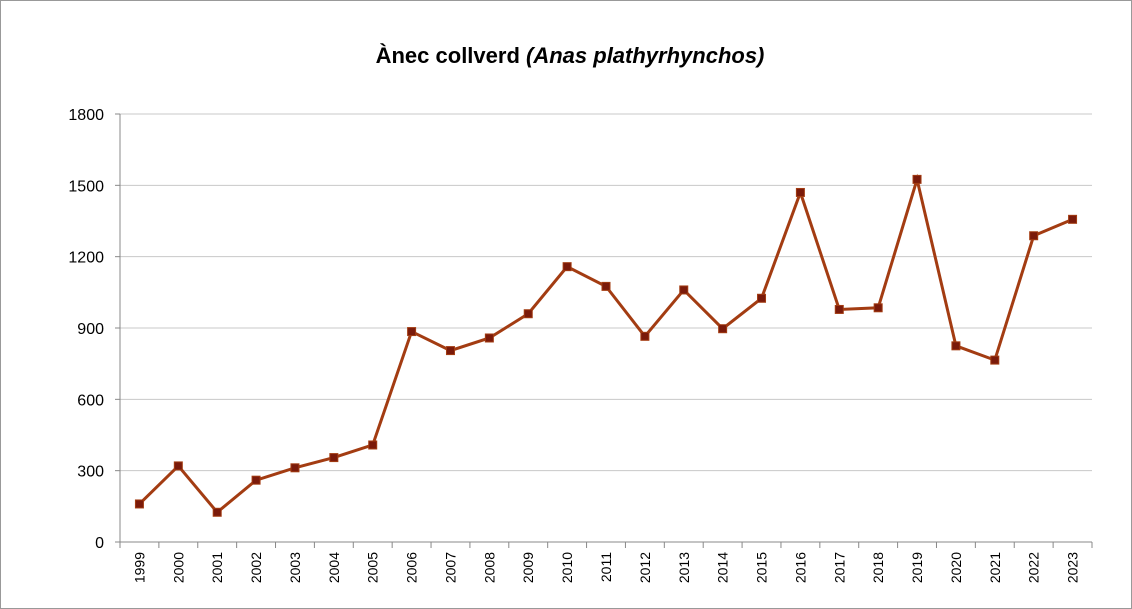 This screenshot has width=1132, height=609. What do you see at coordinates (684, 567) in the screenshot?
I see `x-tick-label: 2013` at bounding box center [684, 567].